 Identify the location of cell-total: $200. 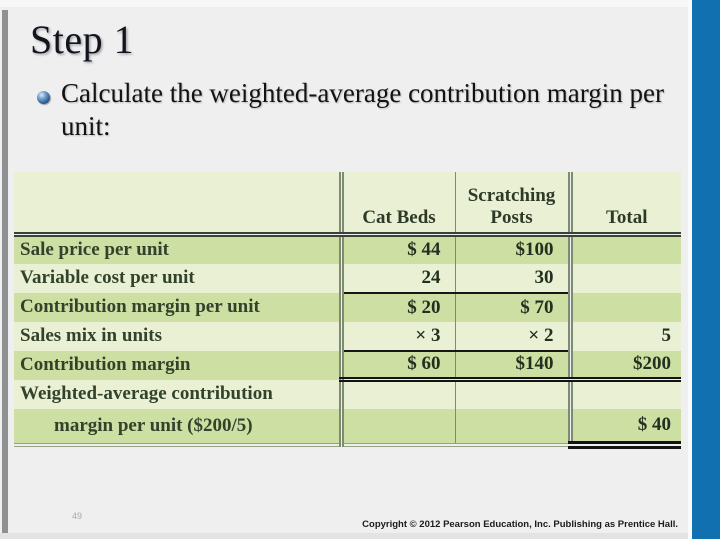
(624, 366).